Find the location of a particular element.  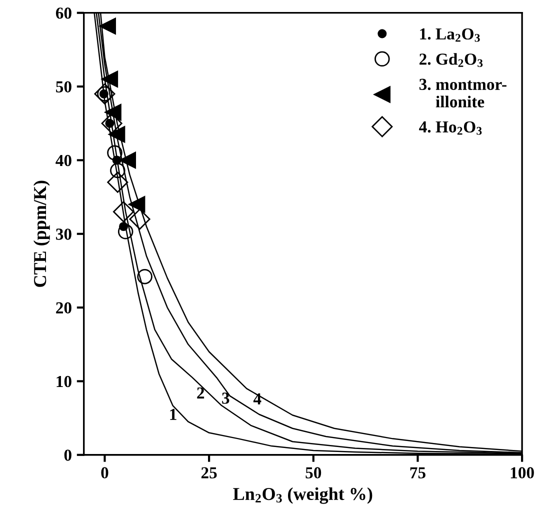

y-tick-label: 0 is located at coordinates (68, 455).